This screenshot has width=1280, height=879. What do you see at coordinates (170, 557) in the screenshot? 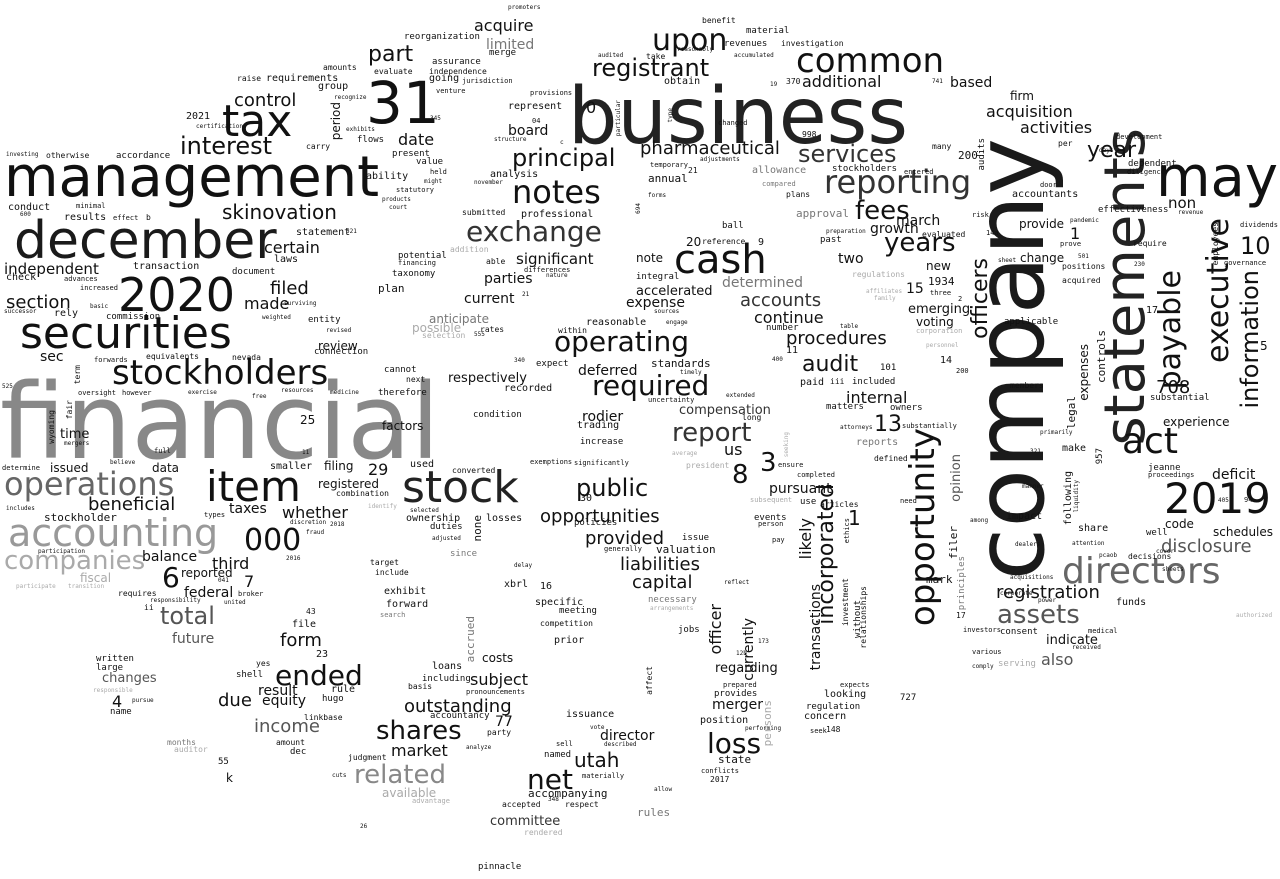
I see `word-balance: balance` at bounding box center [170, 557].